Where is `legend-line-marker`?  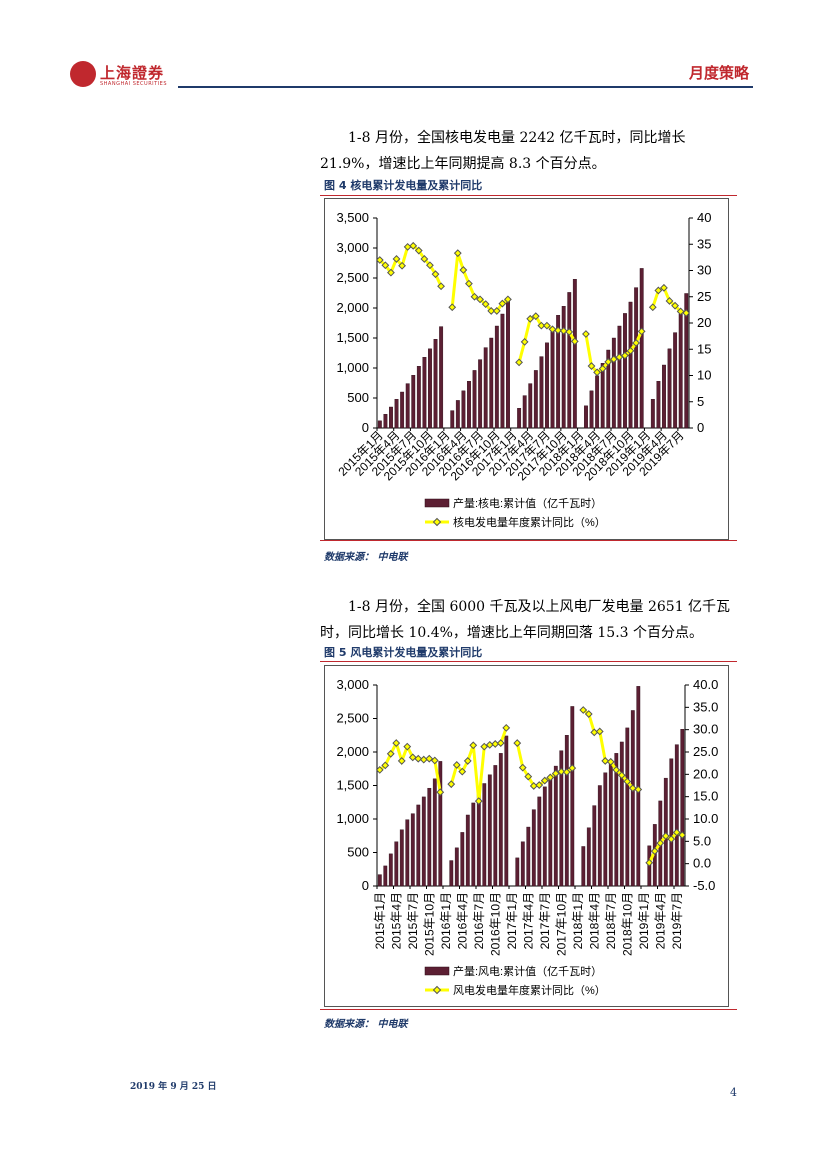
legend-line-marker is located at coordinates (437, 522).